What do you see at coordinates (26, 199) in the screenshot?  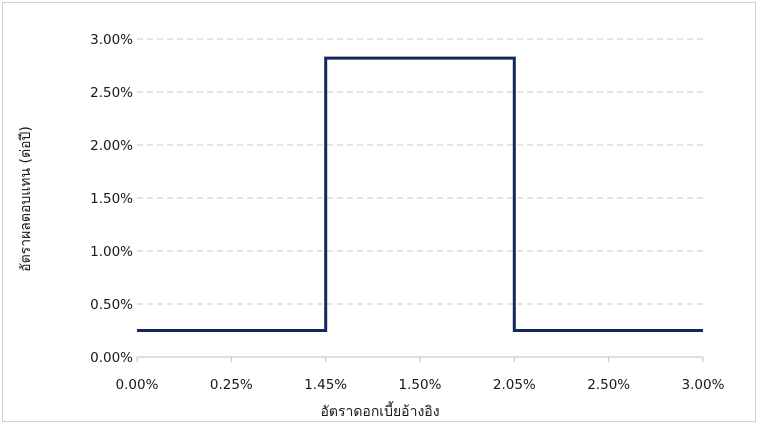 I see `y-axis-title: อัตราผลตอบแทน (ต่อปี)` at bounding box center [26, 199].